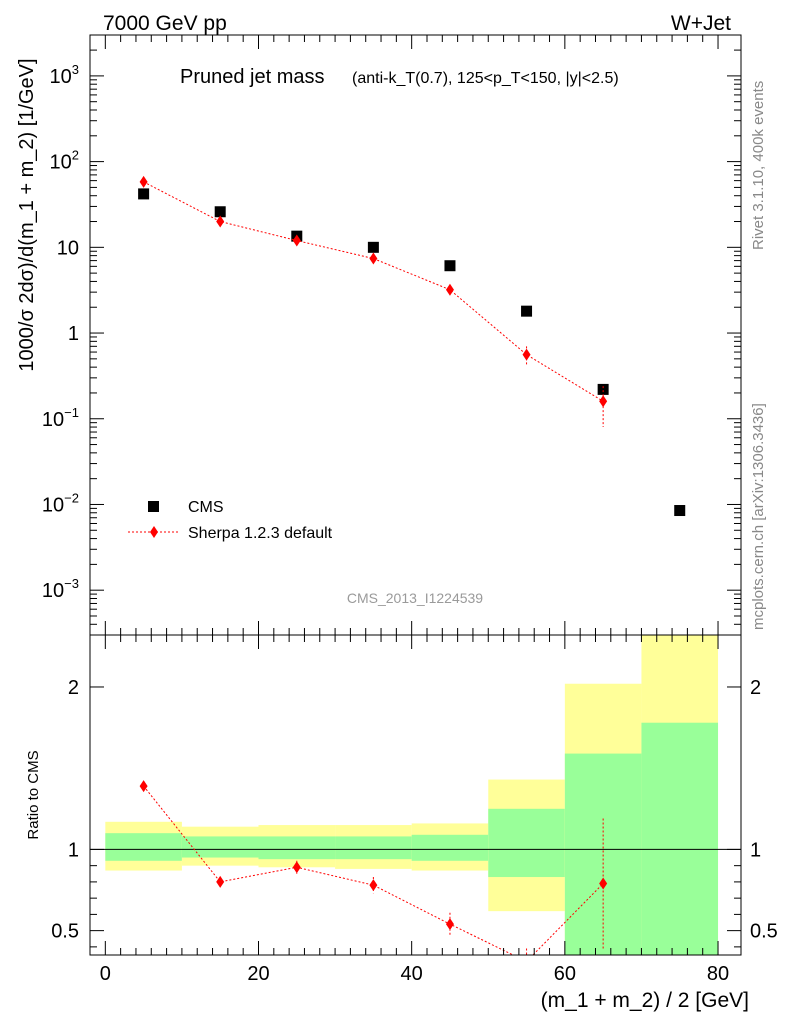 The width and height of the screenshot is (786, 1024). What do you see at coordinates (153, 506) in the screenshot?
I see `legend-cms-marker` at bounding box center [153, 506].